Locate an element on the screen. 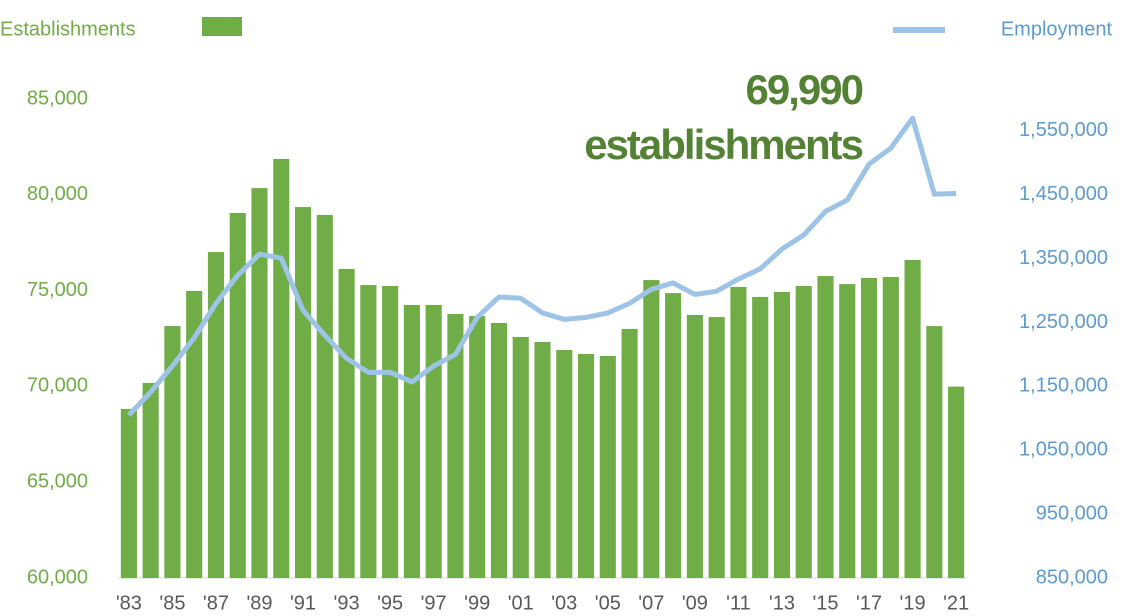  legend-swatch is located at coordinates (222, 26).